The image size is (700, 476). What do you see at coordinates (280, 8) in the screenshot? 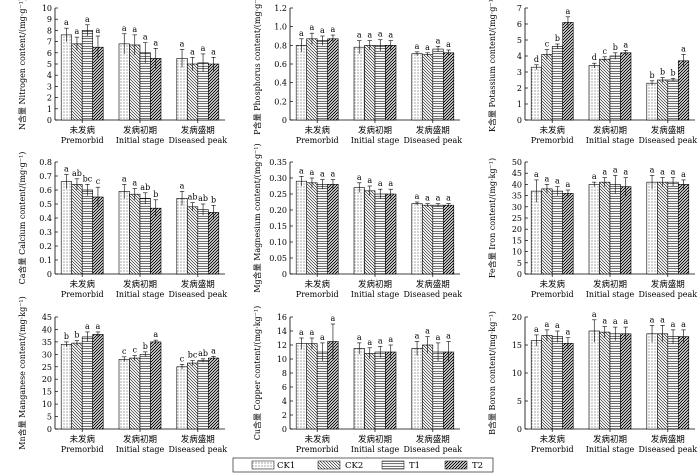
I see `y-tick-label: 1.2` at bounding box center [280, 8].